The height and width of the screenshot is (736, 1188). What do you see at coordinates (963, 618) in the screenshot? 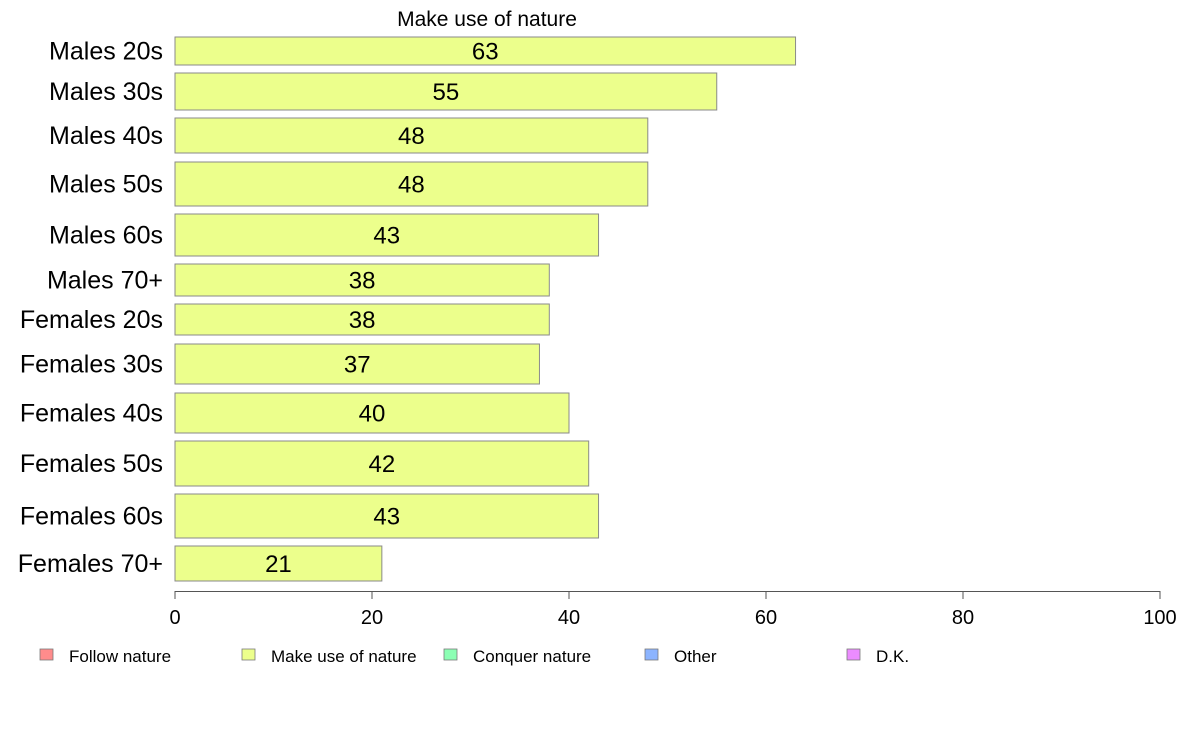
I see `x-tick-label: 80` at bounding box center [963, 618].